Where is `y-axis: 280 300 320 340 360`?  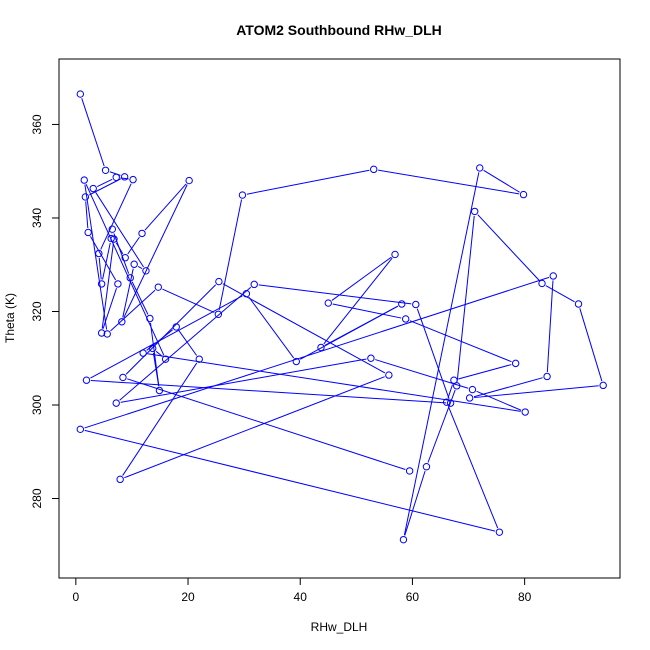
y-axis: 280 300 320 340 360 is located at coordinates (45, 311).